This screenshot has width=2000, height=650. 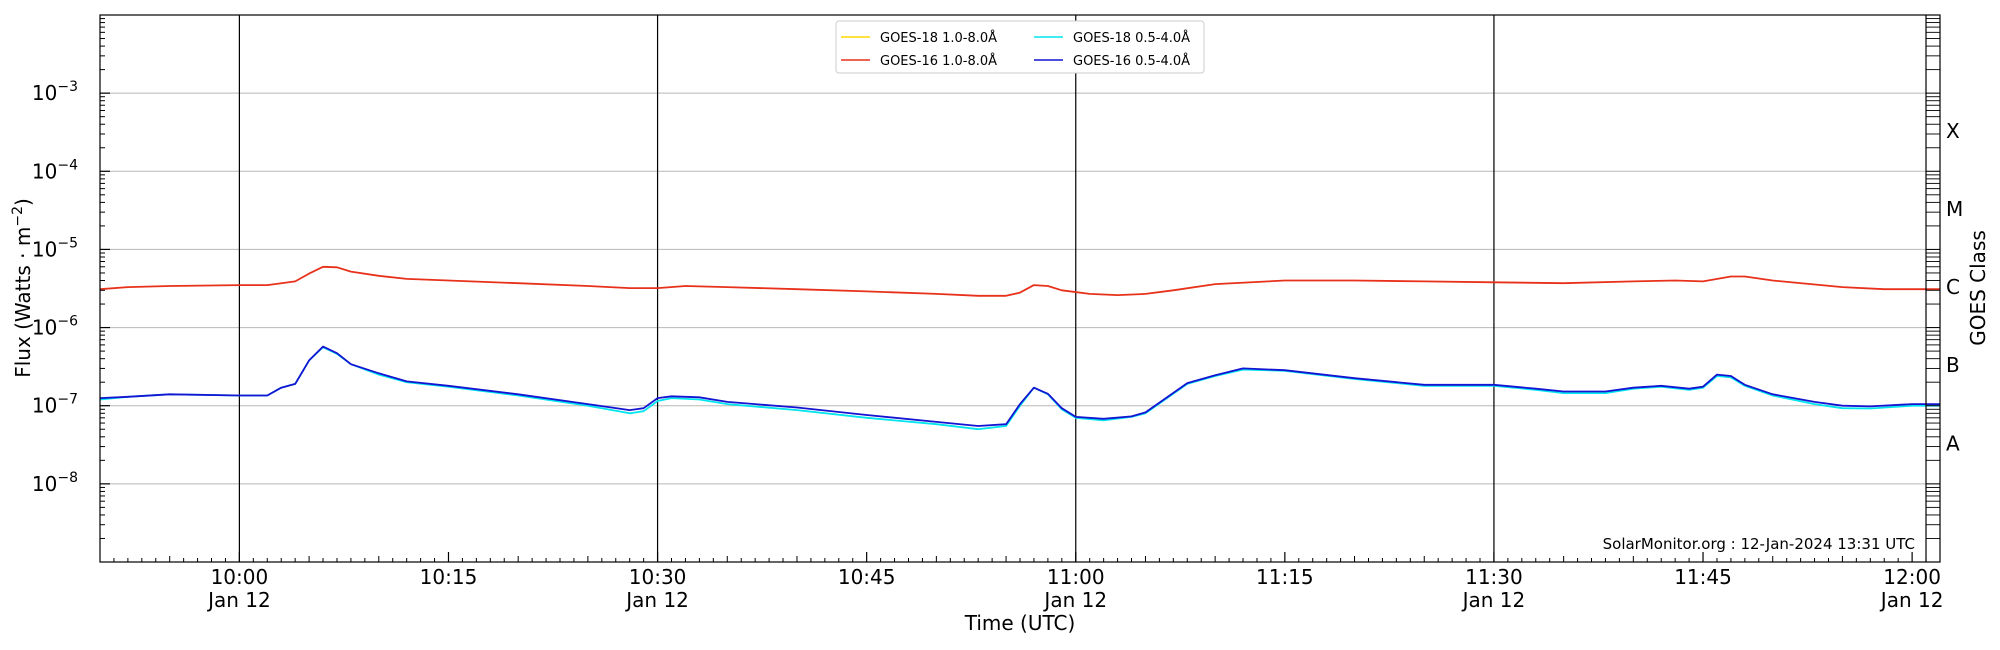 I want to click on goes-class-label: X, so click(x=1953, y=131).